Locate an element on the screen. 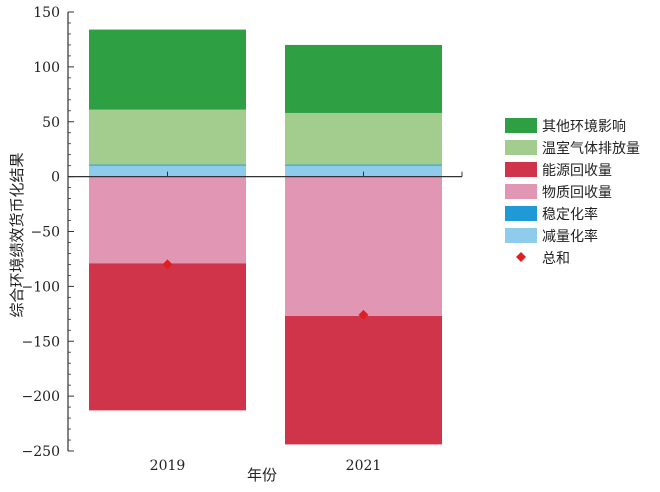  legend-label-5: 减量化率 is located at coordinates (570, 236).